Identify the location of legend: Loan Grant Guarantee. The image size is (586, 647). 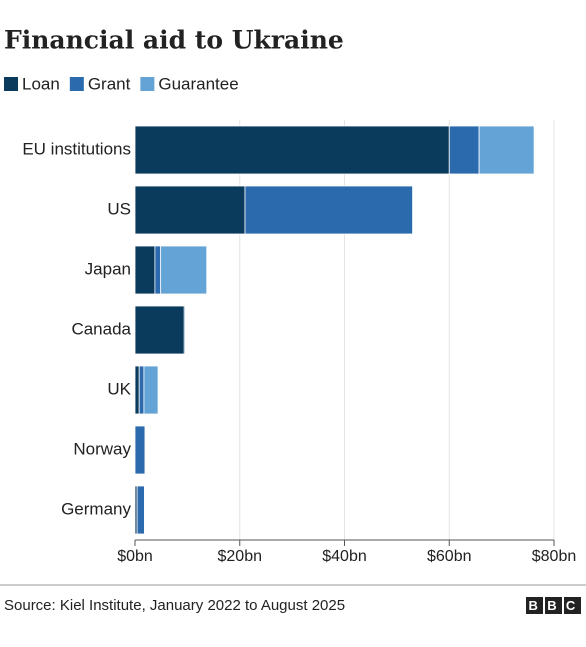
(121, 83).